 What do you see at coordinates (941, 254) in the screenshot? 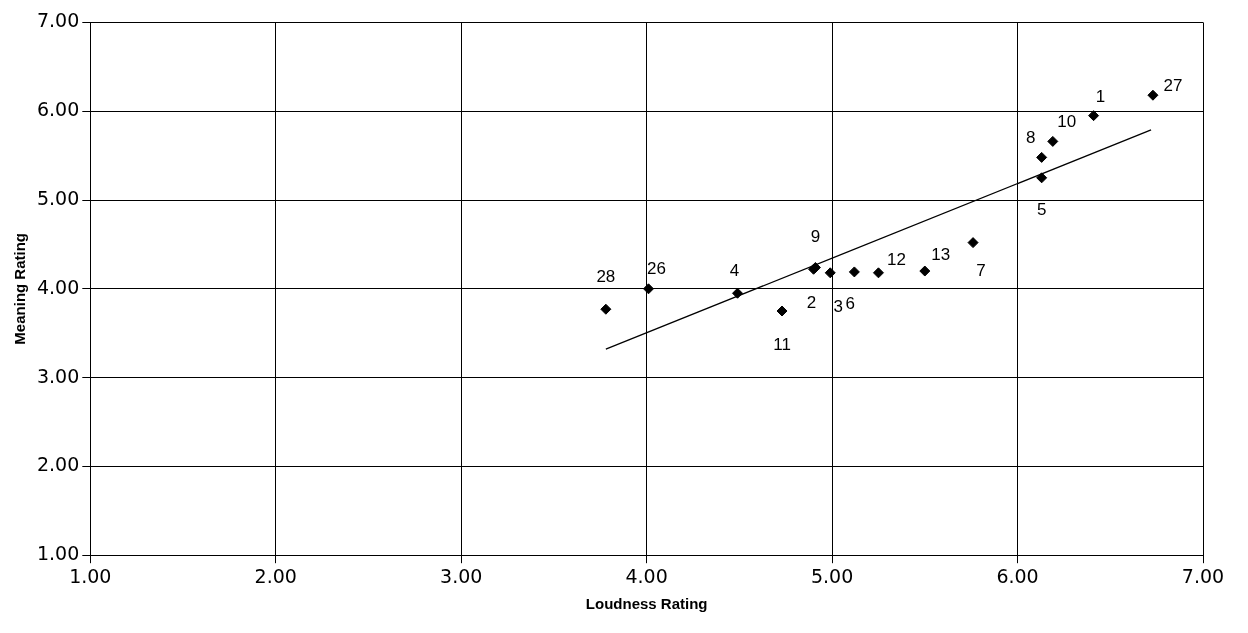
I see `annotation: 13` at bounding box center [941, 254].